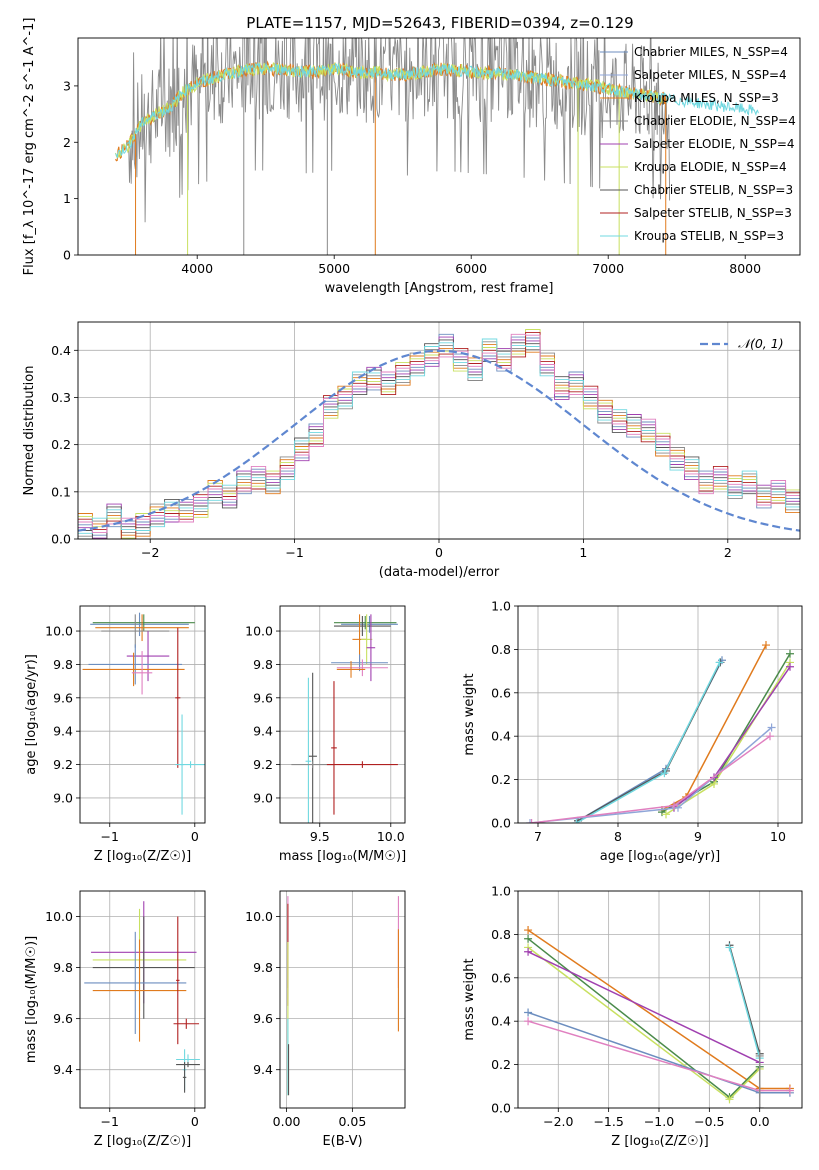 The width and height of the screenshot is (819, 1170). What do you see at coordinates (263, 1018) in the screenshot?
I see `y-tick-label: 9.6` at bounding box center [263, 1018].